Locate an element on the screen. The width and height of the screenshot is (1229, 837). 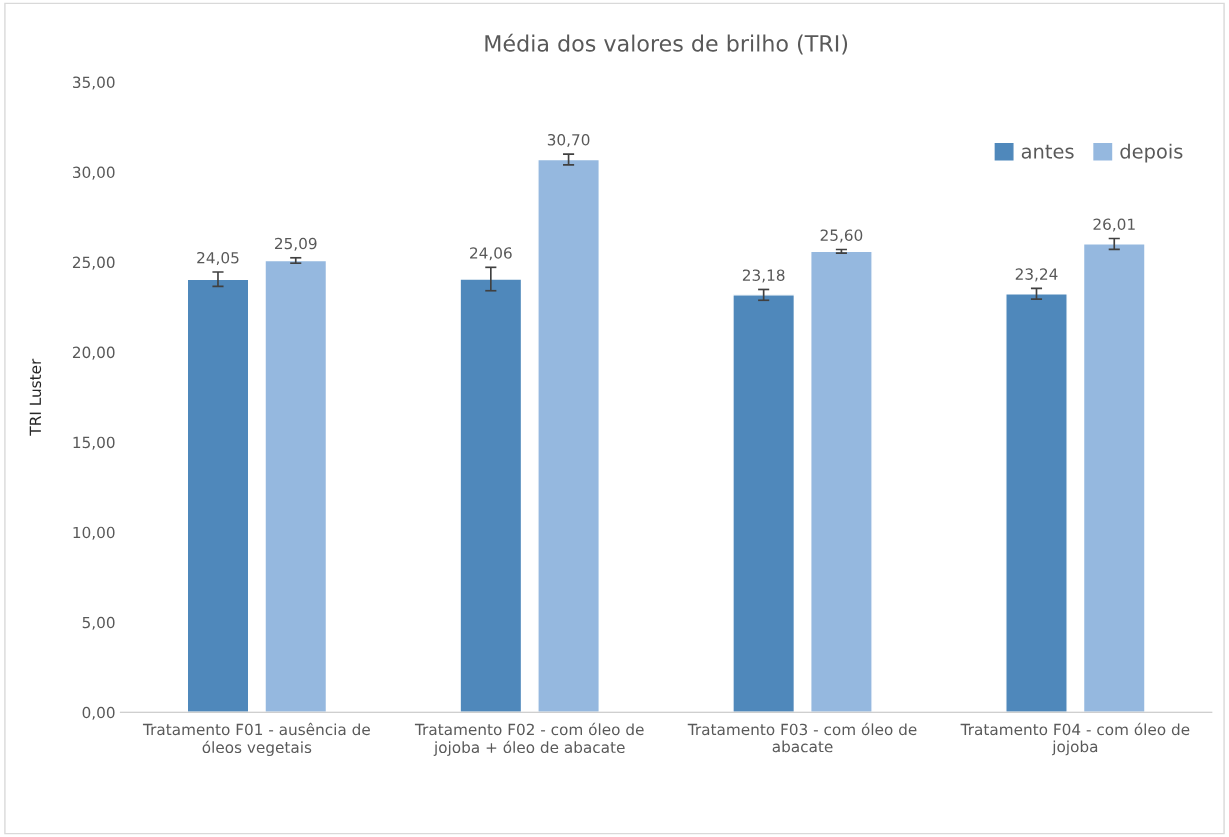
y-tick-label: 0,00 is located at coordinates (98, 713).